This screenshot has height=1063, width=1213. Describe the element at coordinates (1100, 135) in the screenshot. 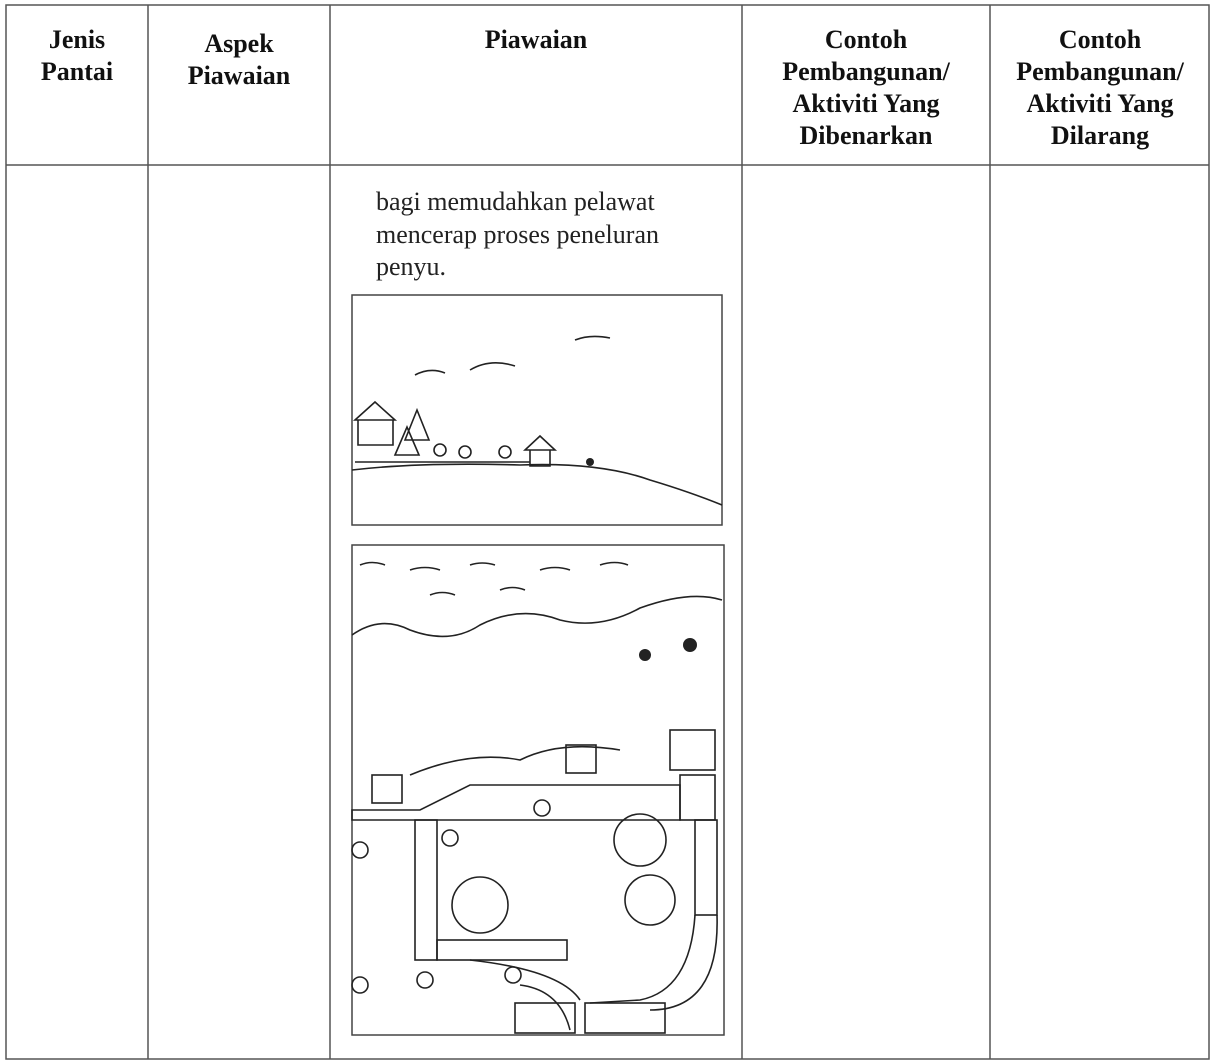

I see `header-text: Dilarang` at that location.